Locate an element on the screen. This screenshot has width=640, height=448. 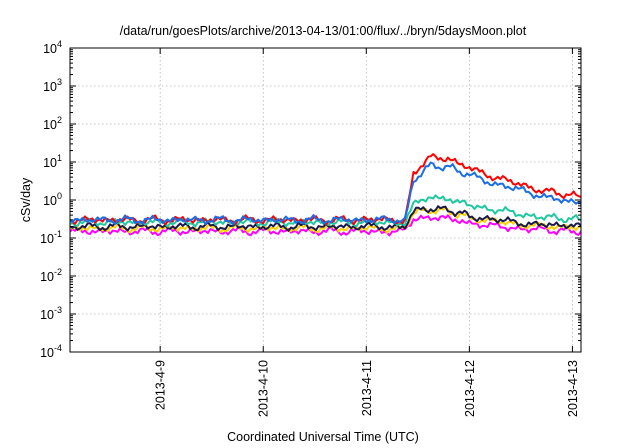
y-tick-exponent: -1 is located at coordinates (58, 234).